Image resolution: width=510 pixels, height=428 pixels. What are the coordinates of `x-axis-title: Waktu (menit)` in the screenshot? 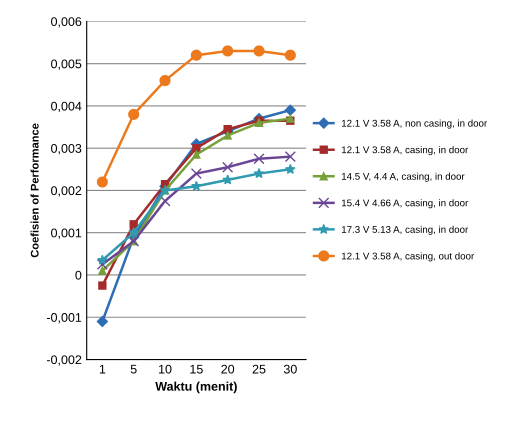 It's located at (196, 388).